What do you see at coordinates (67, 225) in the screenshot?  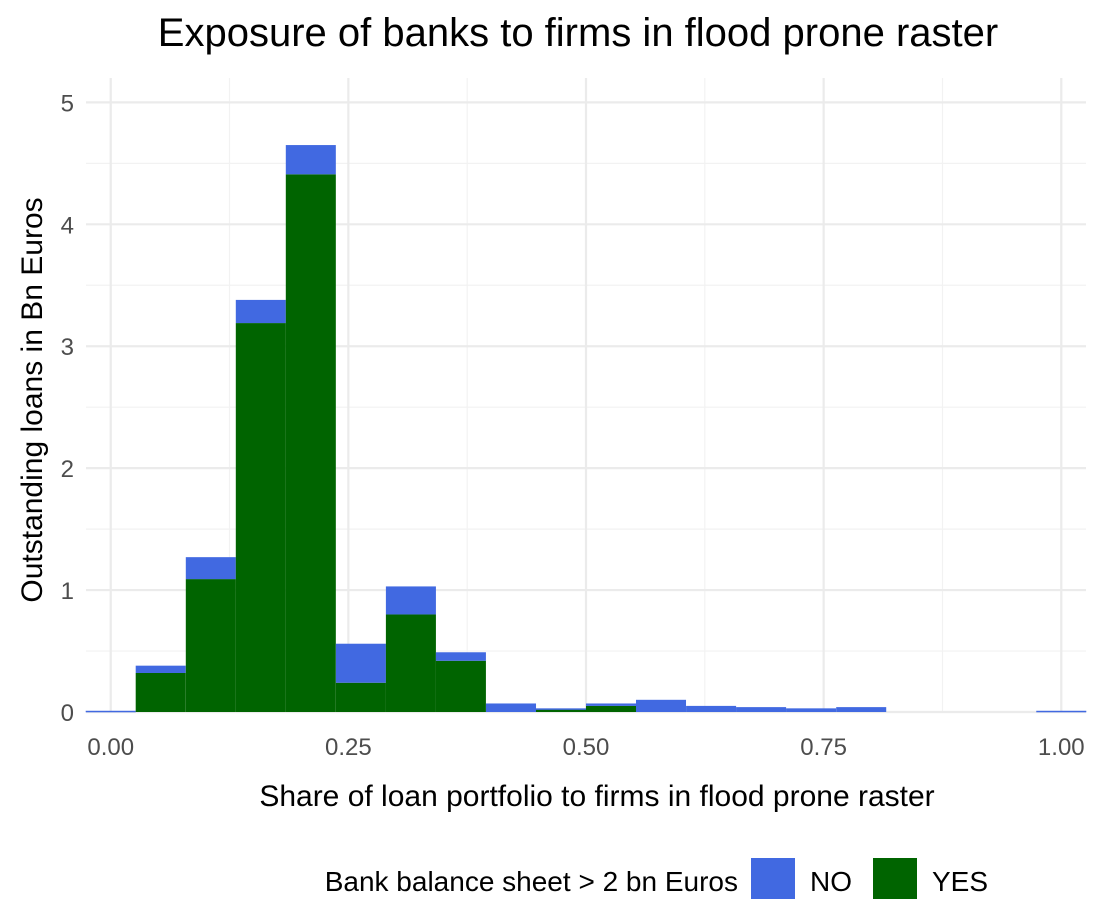 I see `y-tick-label: 4` at bounding box center [67, 225].